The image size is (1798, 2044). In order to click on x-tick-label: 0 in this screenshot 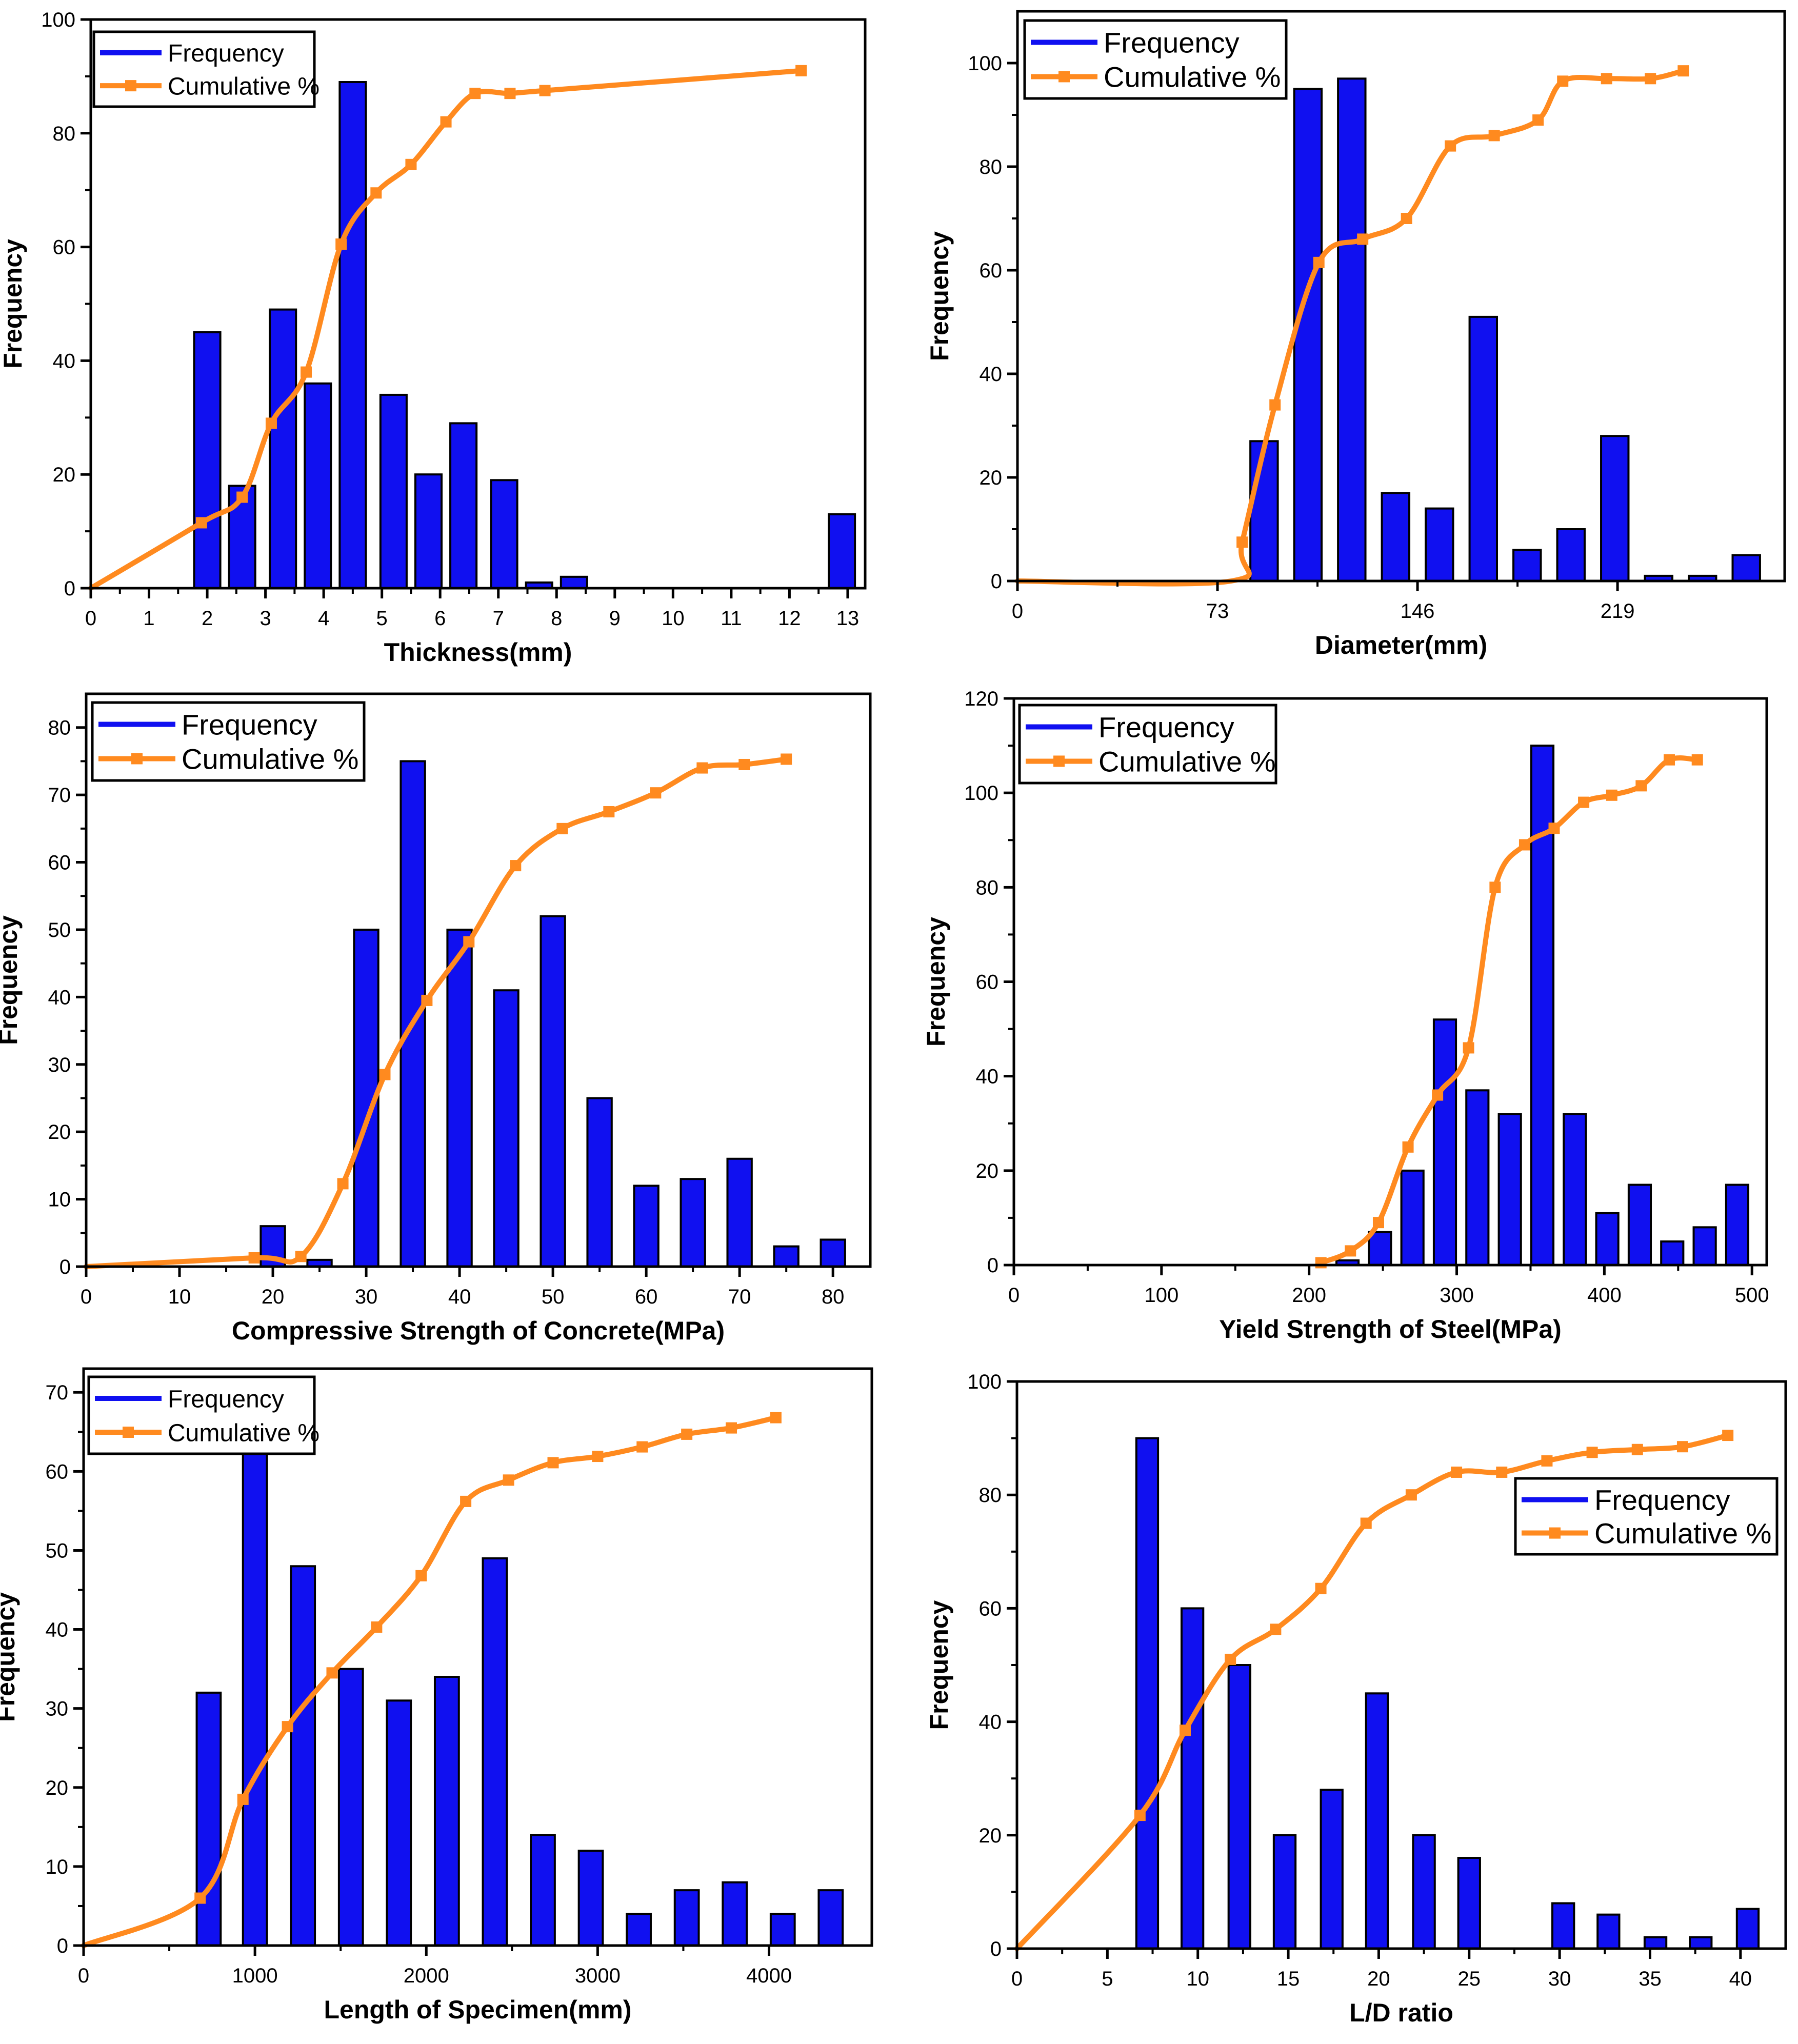, I will do `click(90, 619)`.